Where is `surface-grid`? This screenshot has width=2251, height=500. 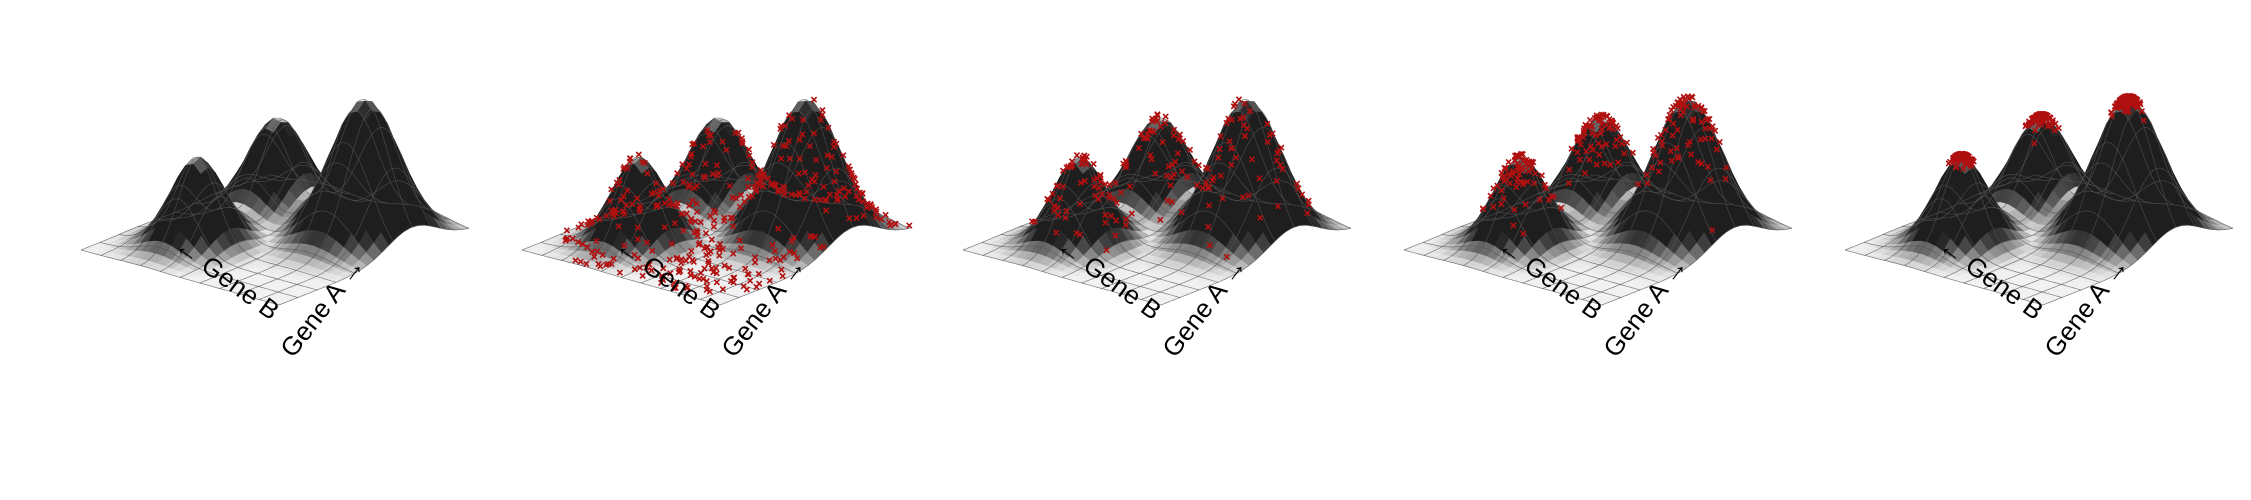 surface-grid is located at coordinates (275, 202).